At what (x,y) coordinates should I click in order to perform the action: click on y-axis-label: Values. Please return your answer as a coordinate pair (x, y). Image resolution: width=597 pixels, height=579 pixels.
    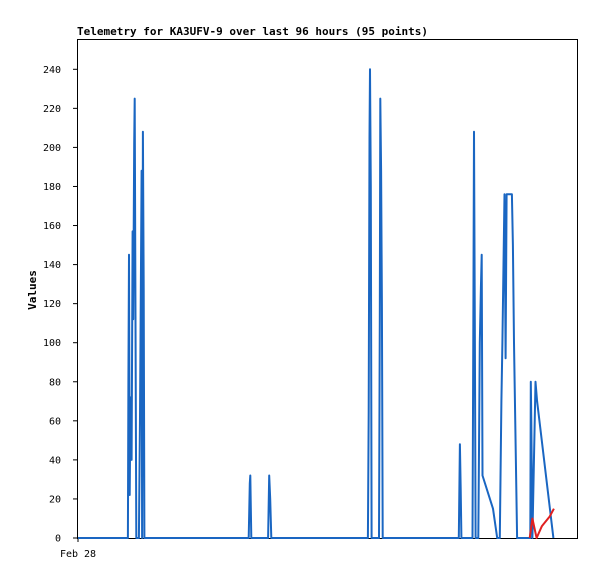
    Looking at the image, I should click on (32, 290).